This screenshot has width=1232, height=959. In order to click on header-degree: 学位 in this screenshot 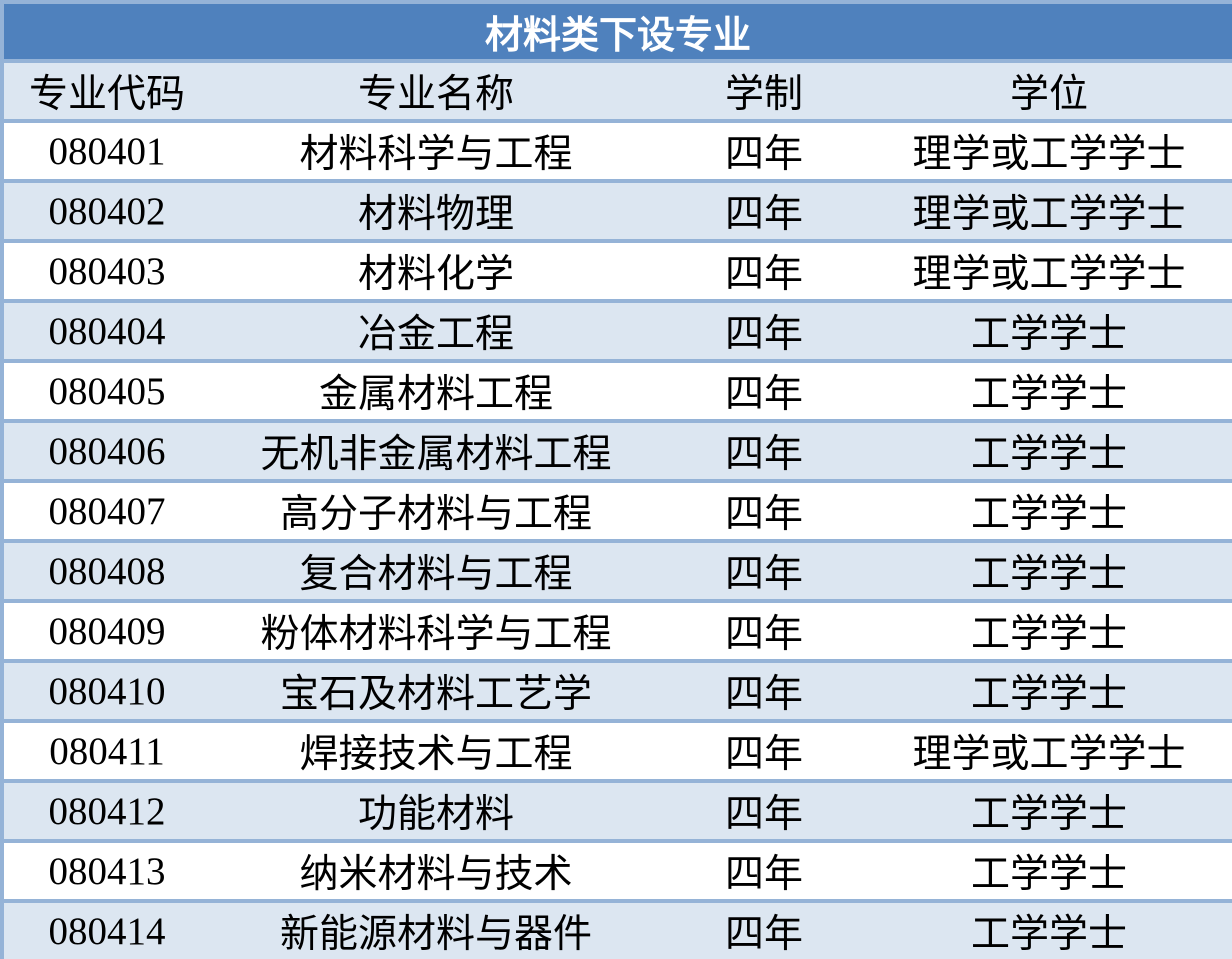, I will do `click(1048, 94)`.